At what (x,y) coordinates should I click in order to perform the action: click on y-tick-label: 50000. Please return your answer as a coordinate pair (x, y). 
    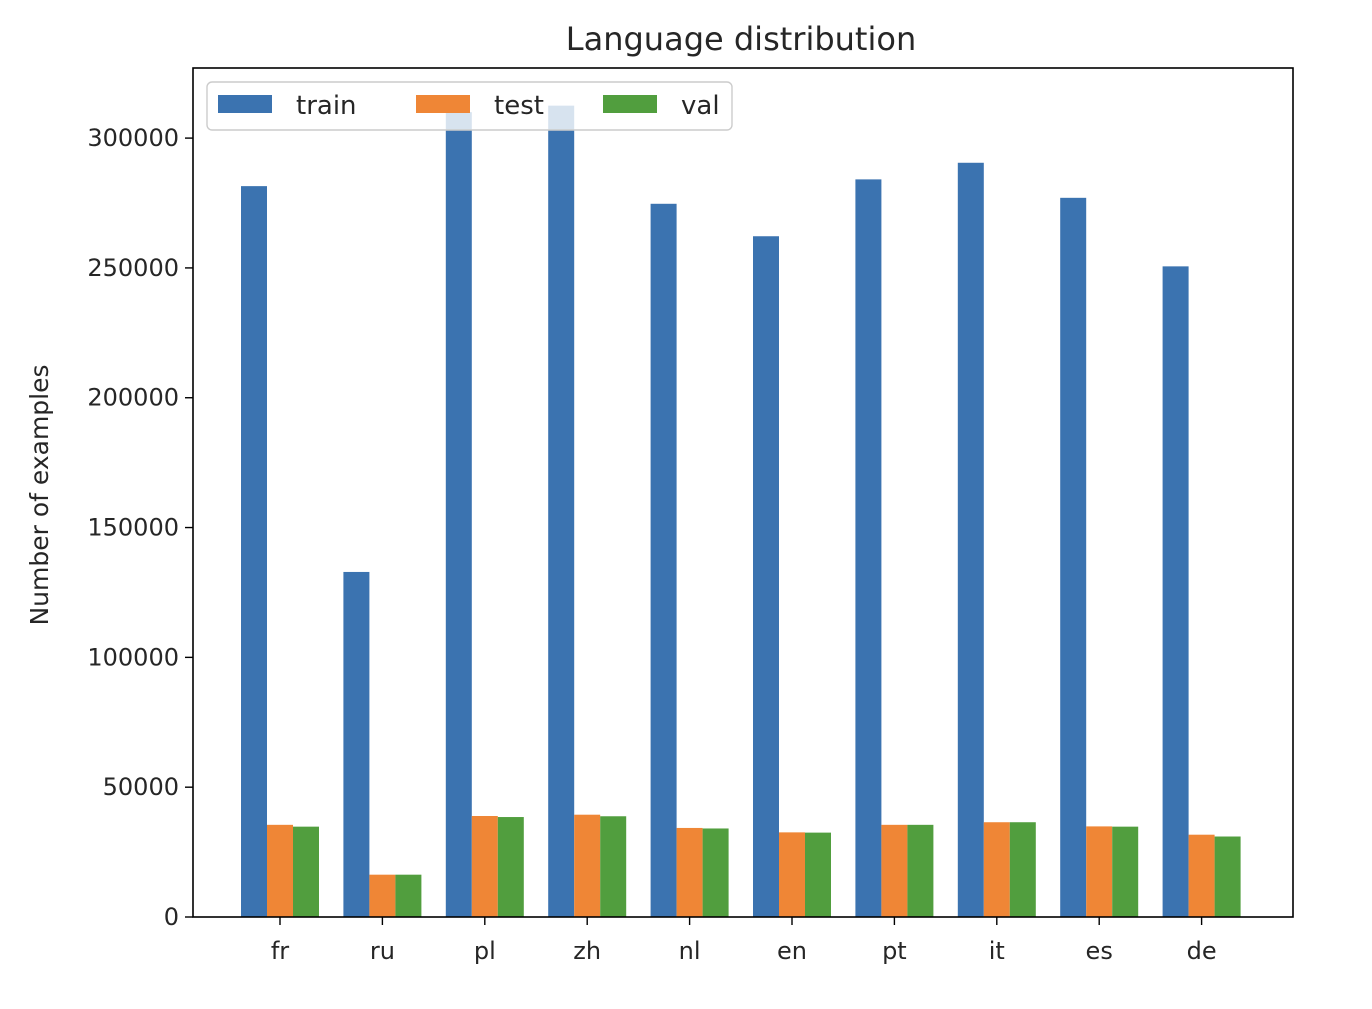
    Looking at the image, I should click on (141, 787).